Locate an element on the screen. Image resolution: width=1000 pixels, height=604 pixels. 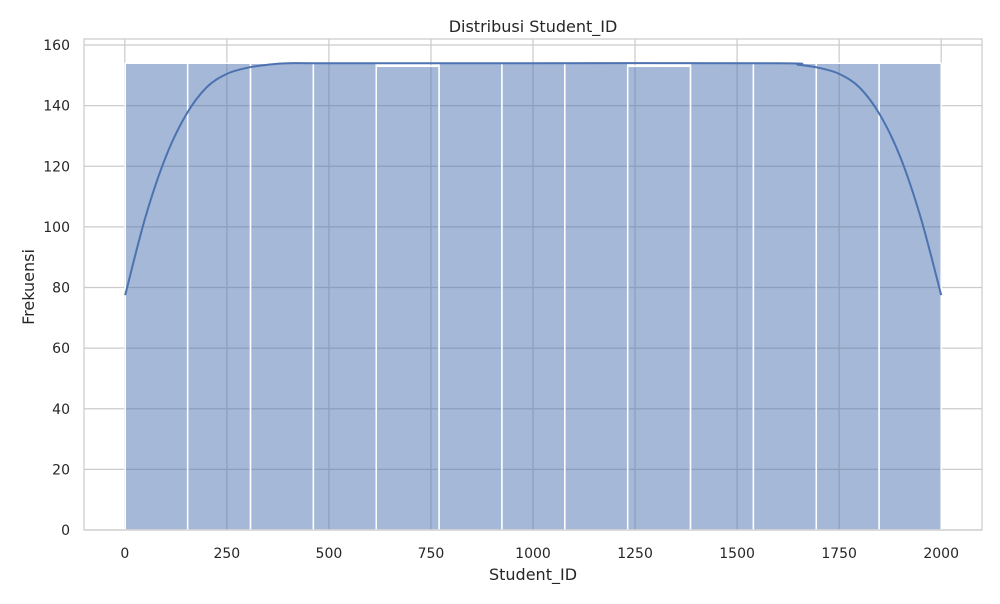
y-tick-label: 160 is located at coordinates (56, 46).